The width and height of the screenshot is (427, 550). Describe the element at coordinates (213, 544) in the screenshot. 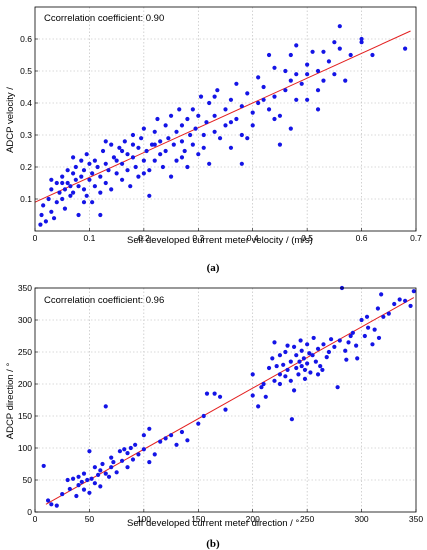

I see `panel-b-caption: (b)` at that location.